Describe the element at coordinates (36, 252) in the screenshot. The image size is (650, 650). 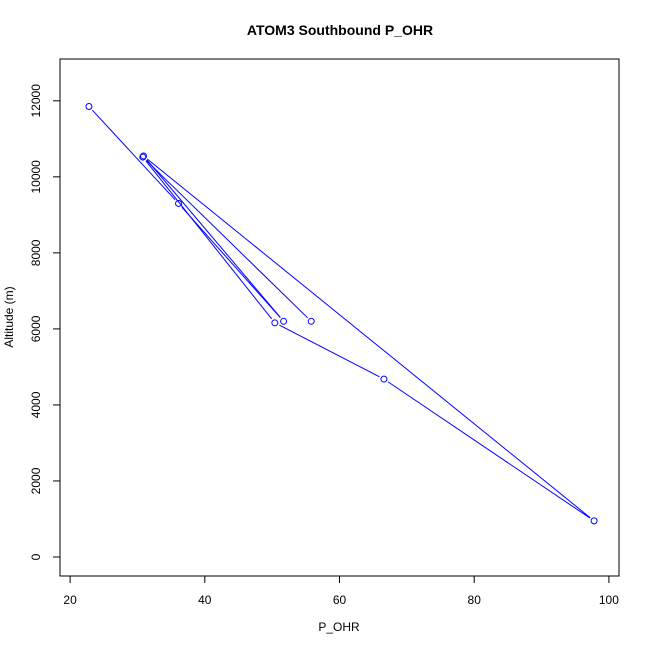
I see `y-tick-label: 8000` at that location.